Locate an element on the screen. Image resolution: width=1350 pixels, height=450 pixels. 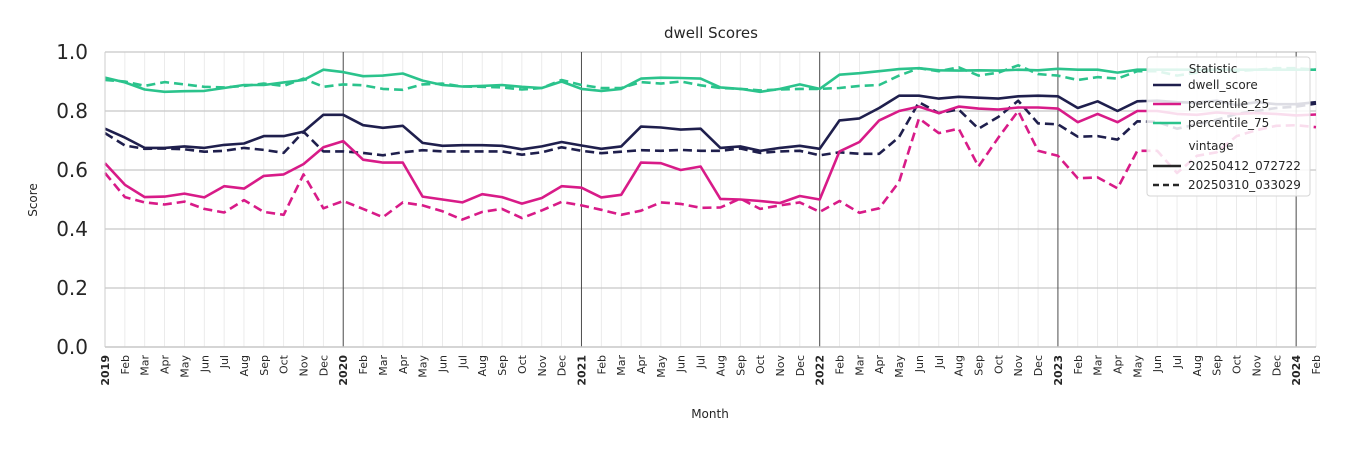
legend-box is located at coordinates (1228, 126).